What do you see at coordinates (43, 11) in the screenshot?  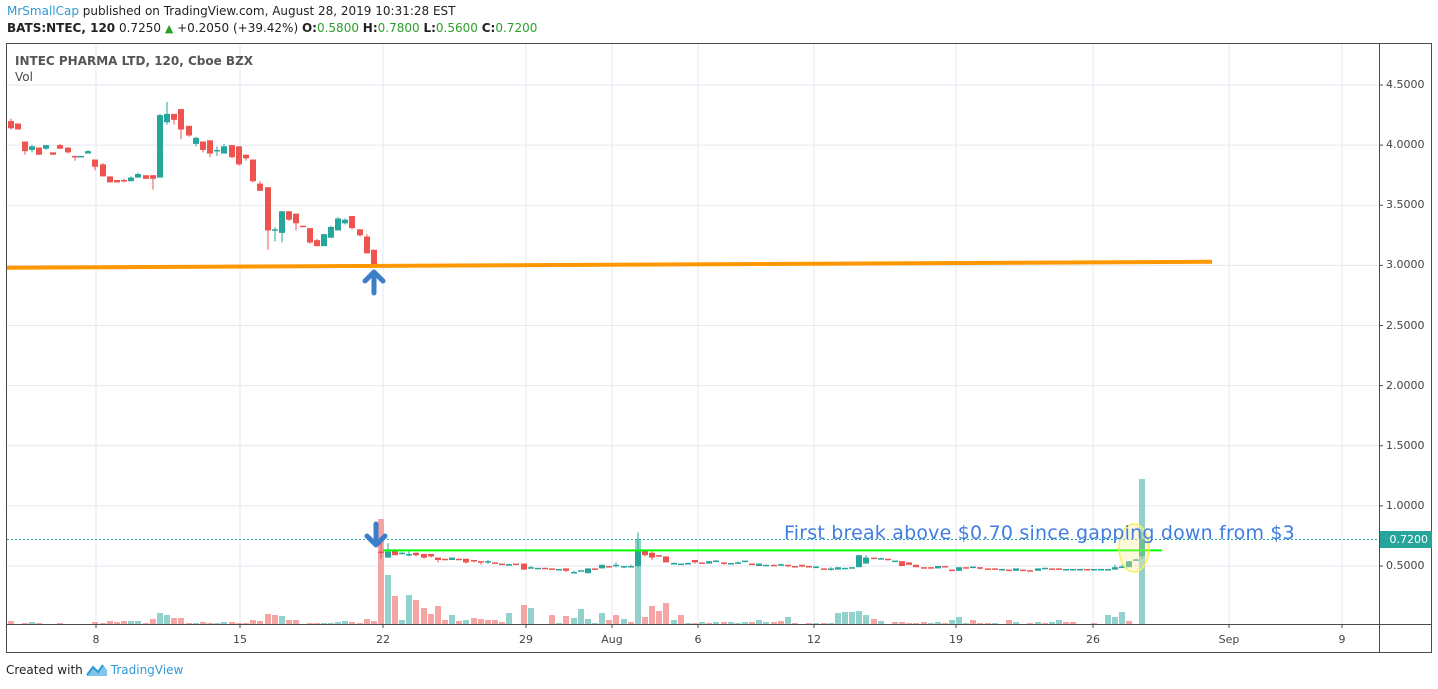 I see `author-link: MrSmallCap` at bounding box center [43, 11].